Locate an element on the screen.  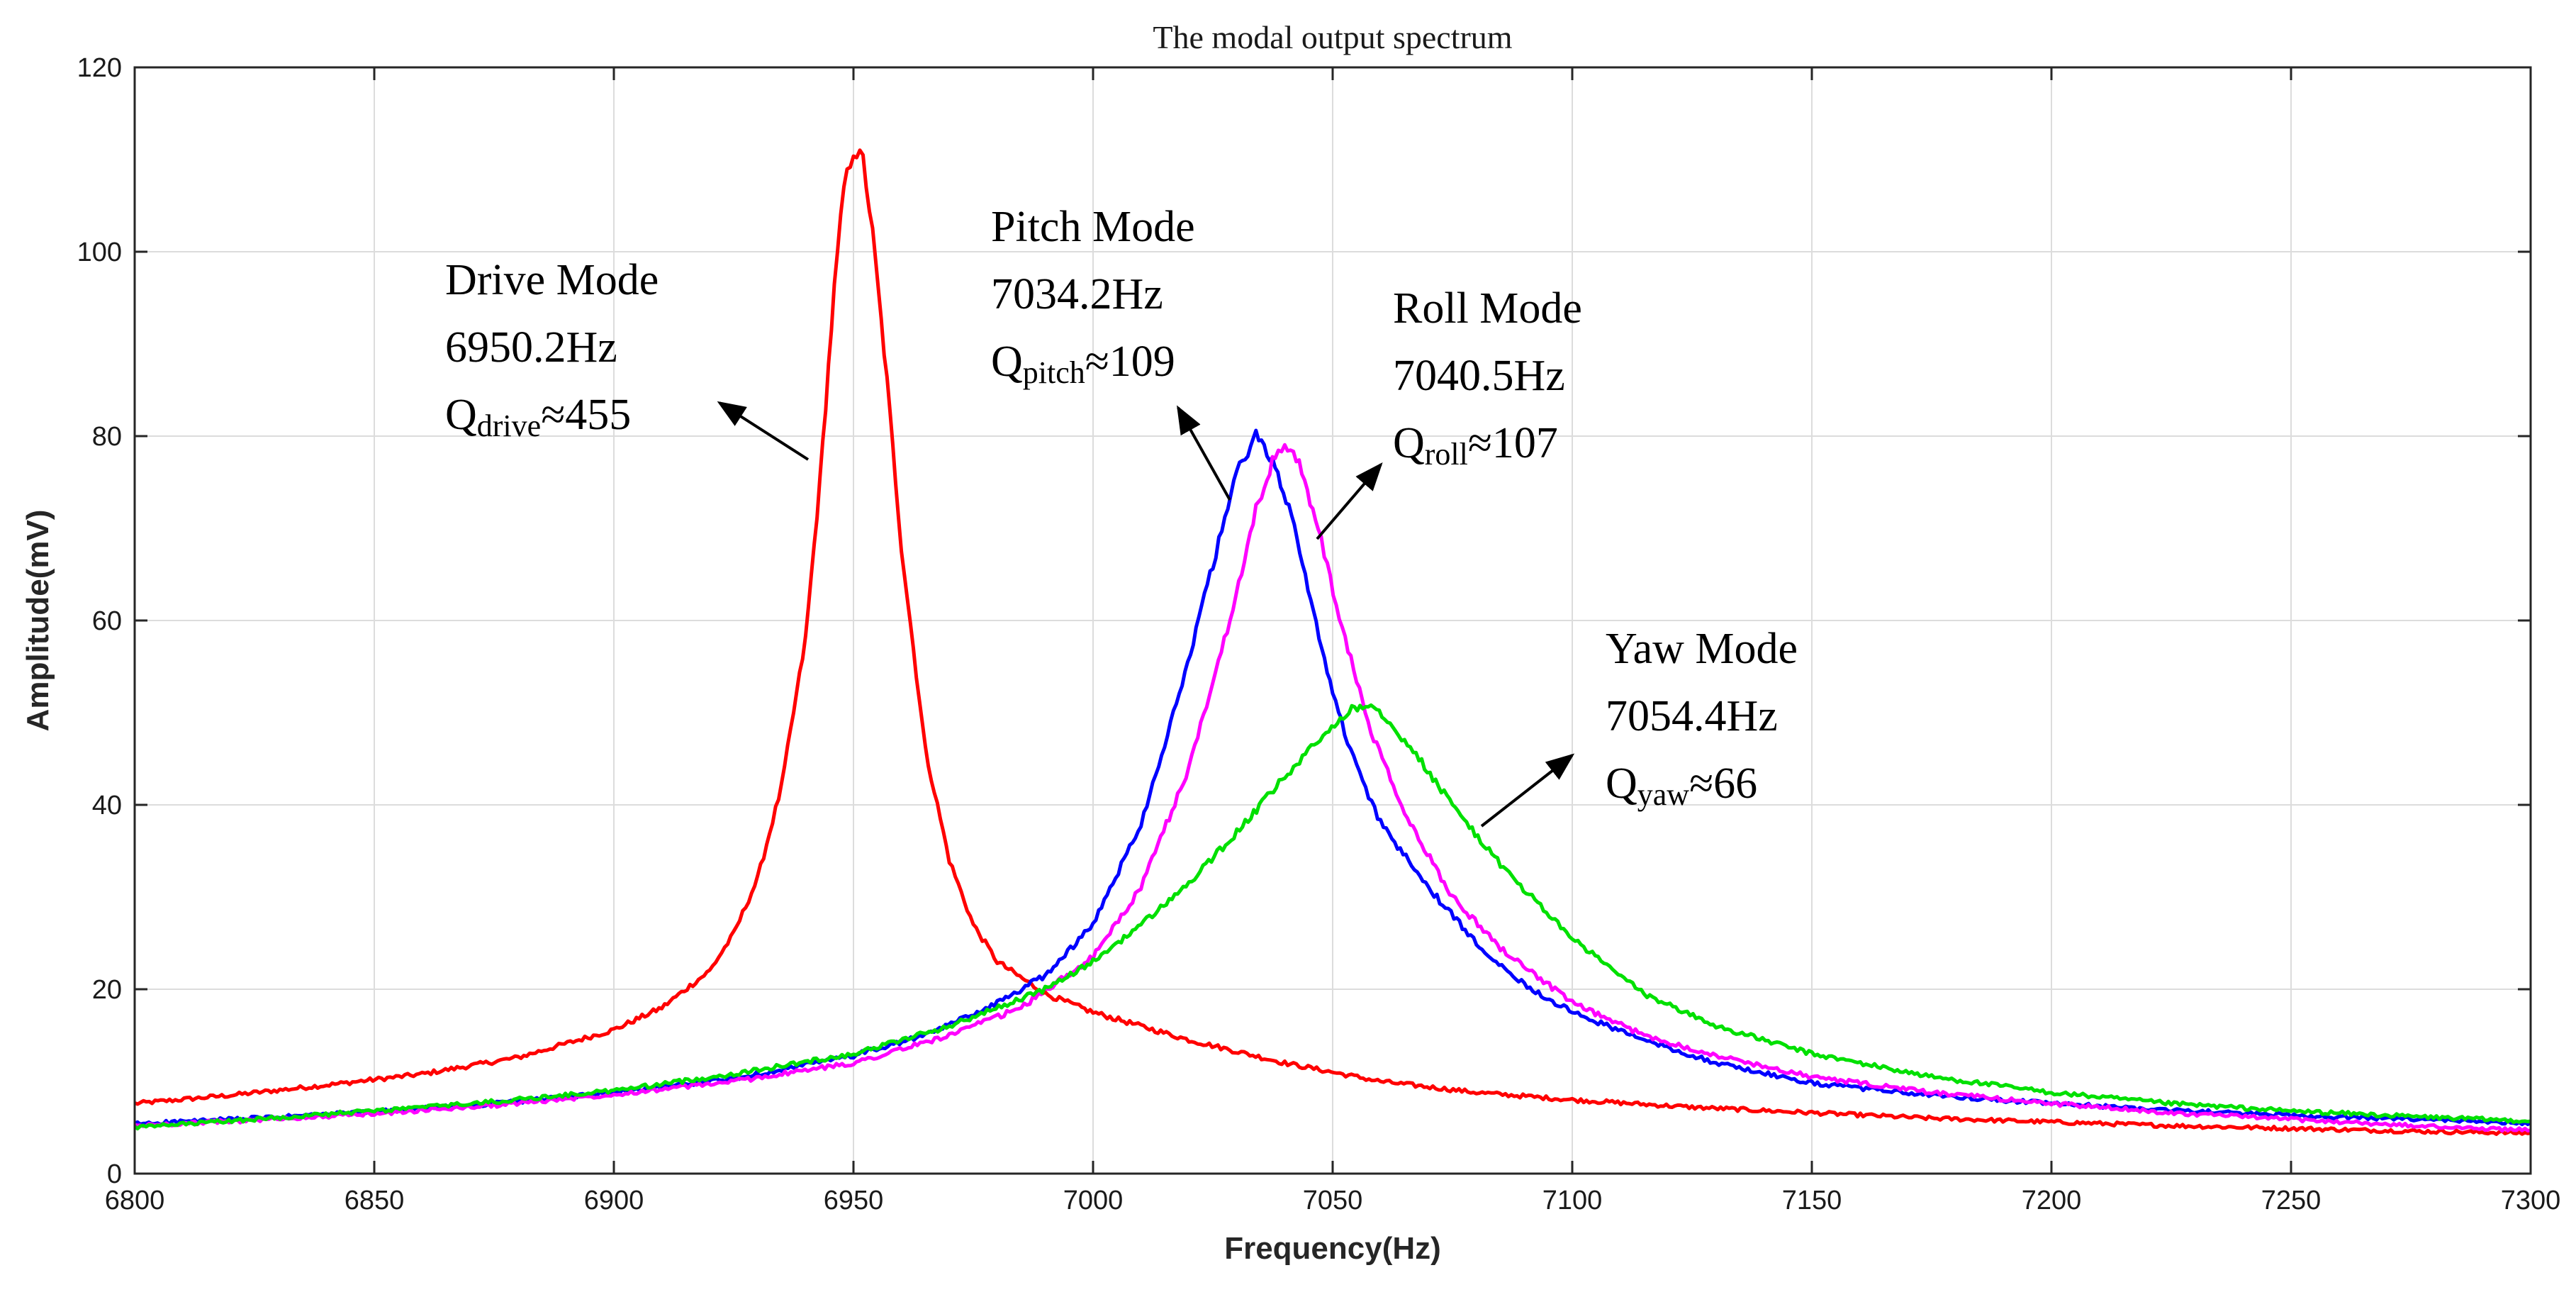
y-axis-label: Amplitude(mV) is located at coordinates (38, 621).